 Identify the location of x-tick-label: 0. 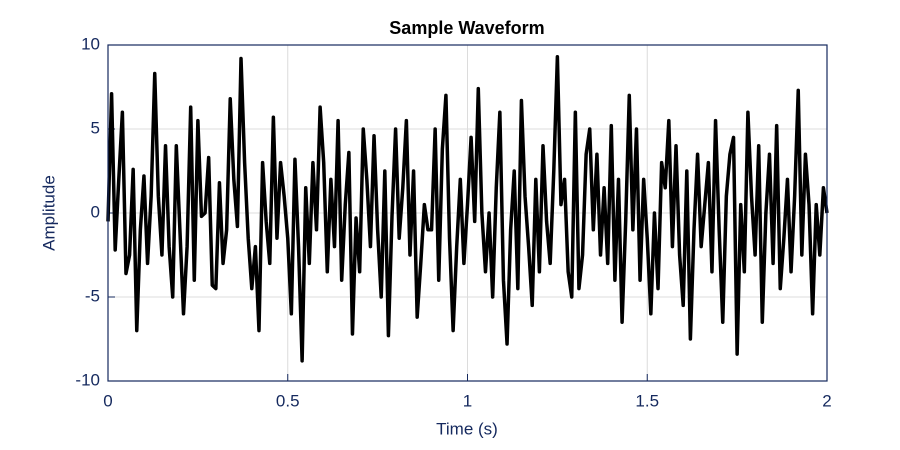
(107, 400).